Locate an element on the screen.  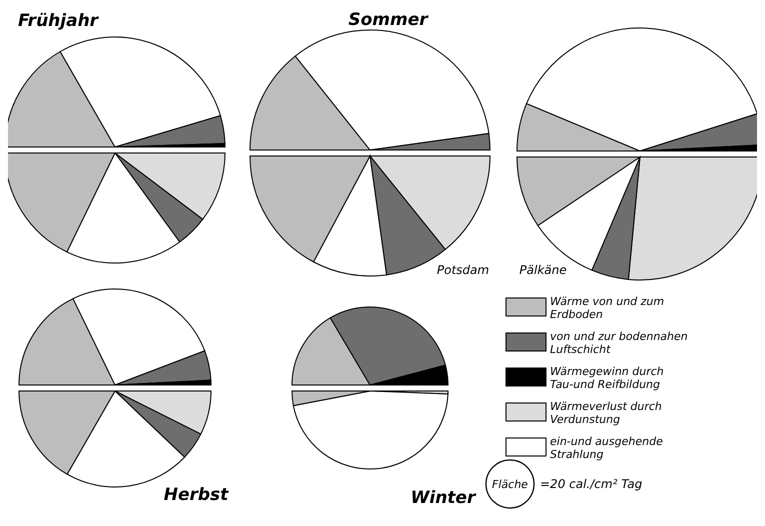
legend-label: ein-und ausgehende Strahlung is located at coordinates (608, 448).